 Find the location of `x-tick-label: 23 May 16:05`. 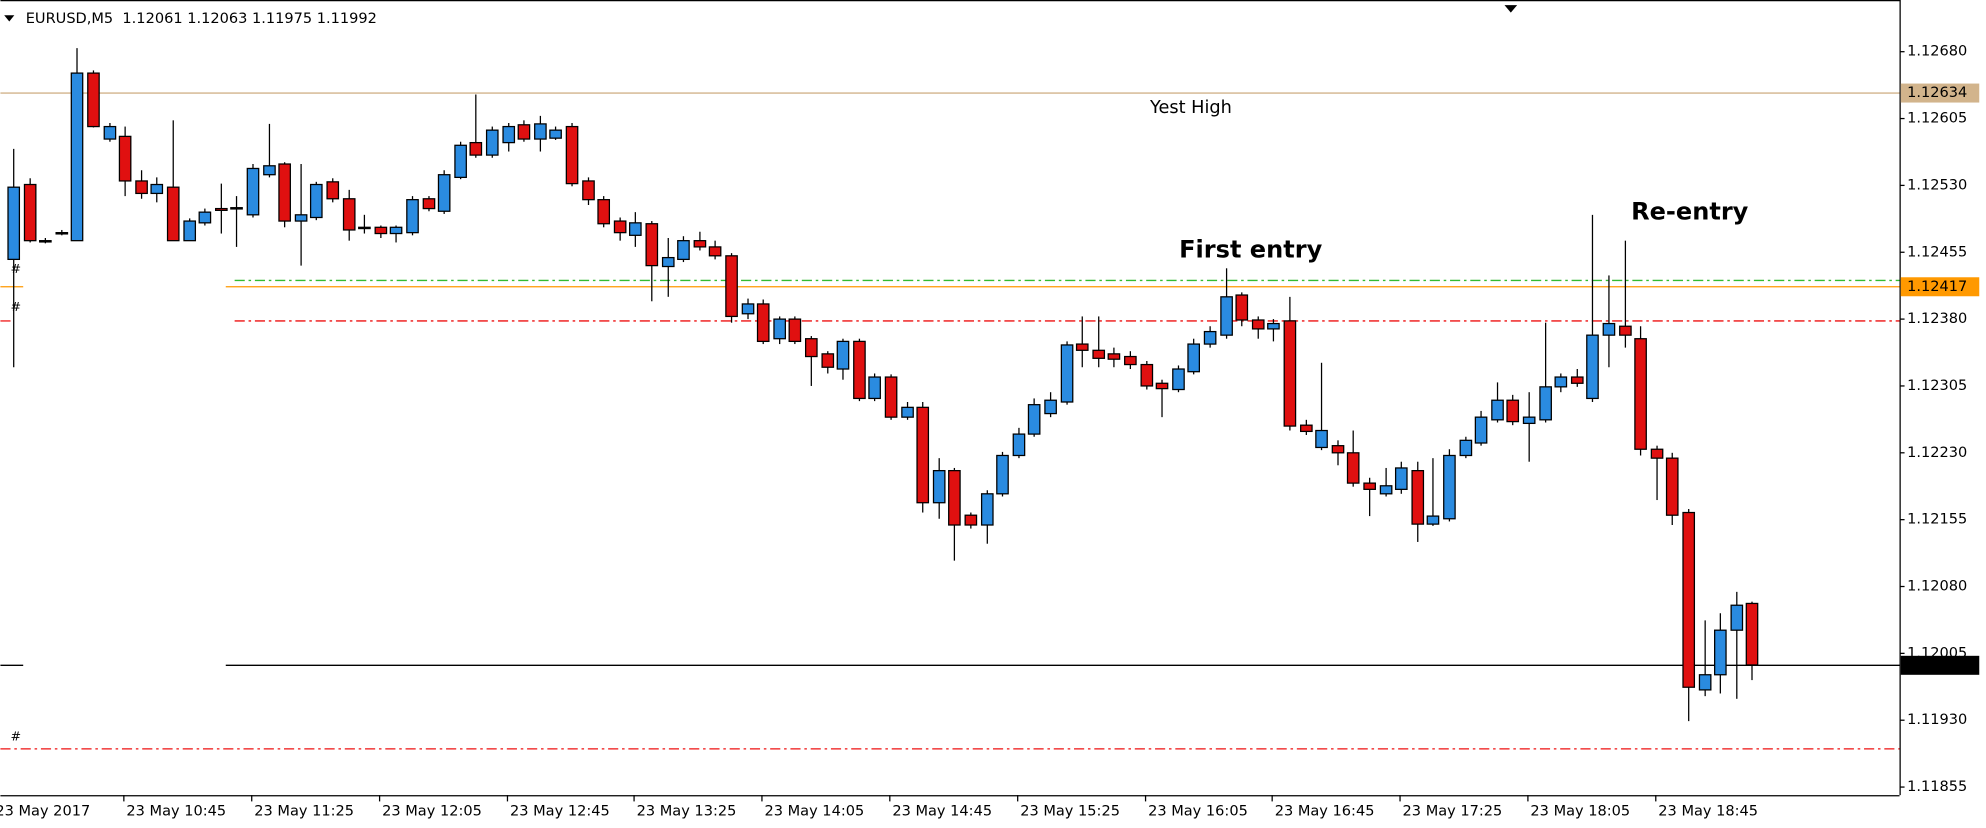

x-tick-label: 23 May 16:05 is located at coordinates (1198, 811).